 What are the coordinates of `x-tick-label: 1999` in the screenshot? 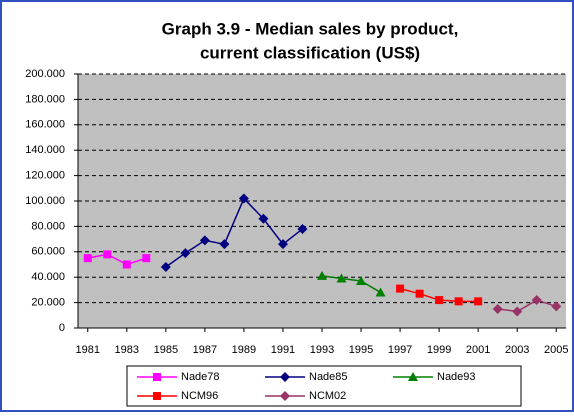 It's located at (439, 350).